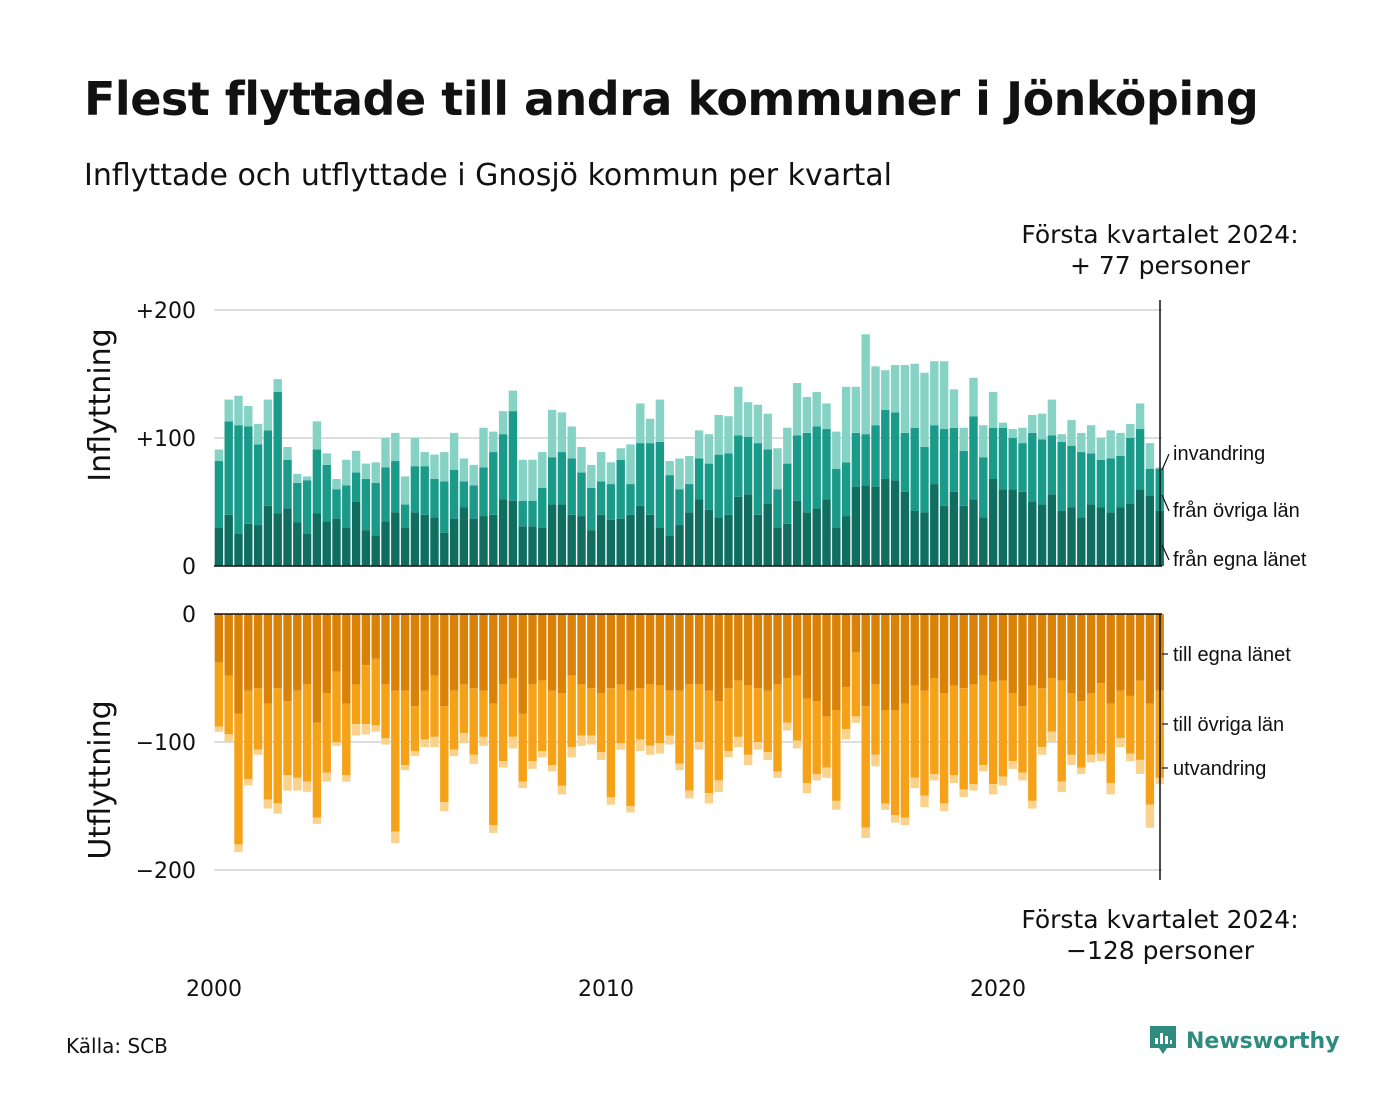  I want to click on series-label: till övriga län, so click(1228, 725).